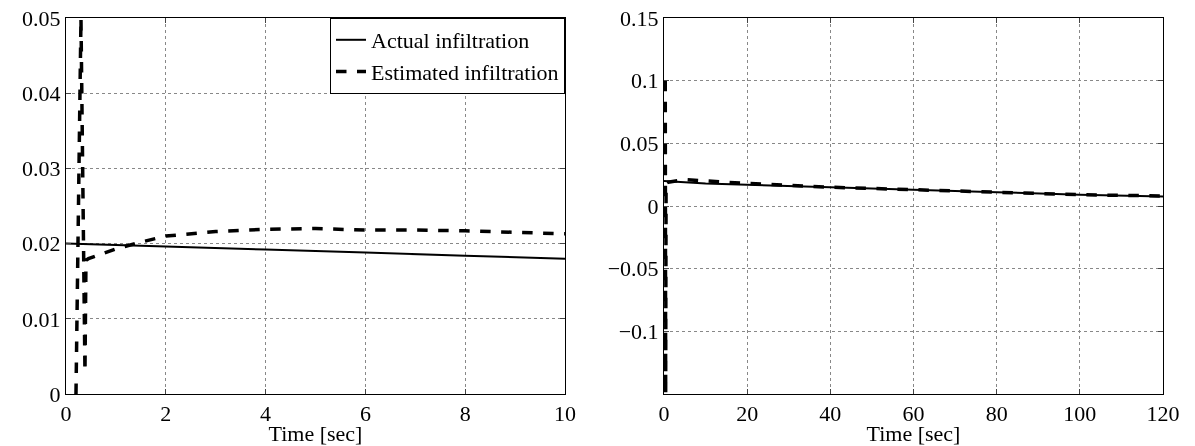 Image resolution: width=1195 pixels, height=446 pixels. Describe the element at coordinates (747, 414) in the screenshot. I see `x-tick-label: 20` at that location.